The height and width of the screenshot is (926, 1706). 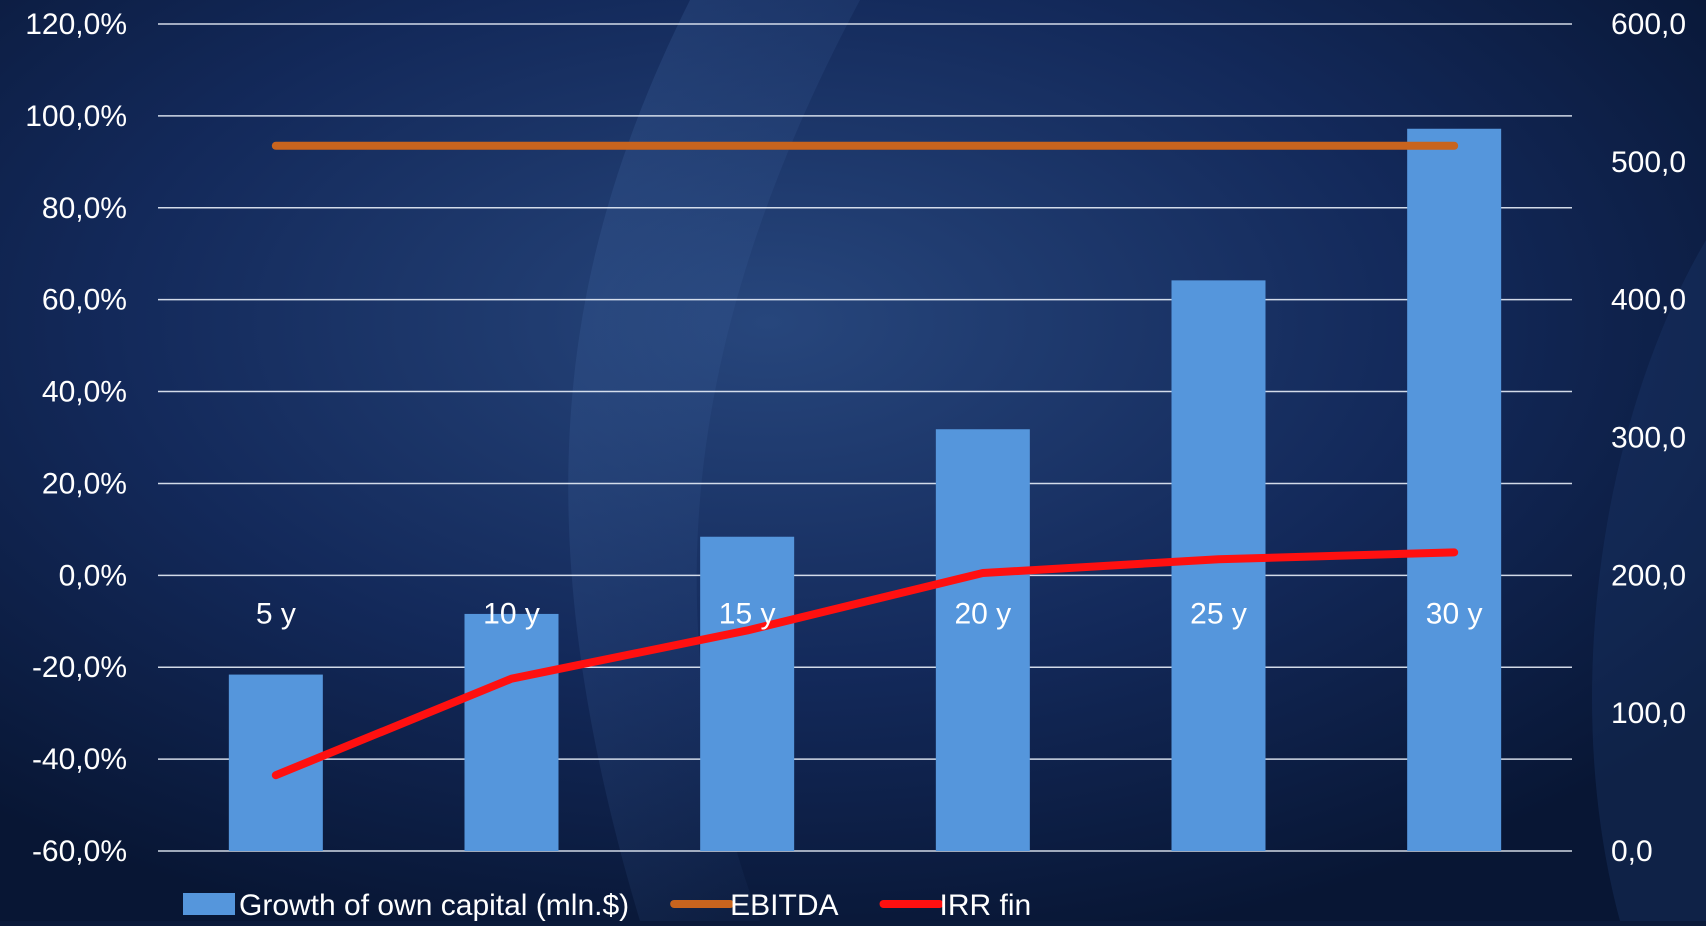 I want to click on right-axis-tick-label: 500,0, so click(x=1648, y=162).